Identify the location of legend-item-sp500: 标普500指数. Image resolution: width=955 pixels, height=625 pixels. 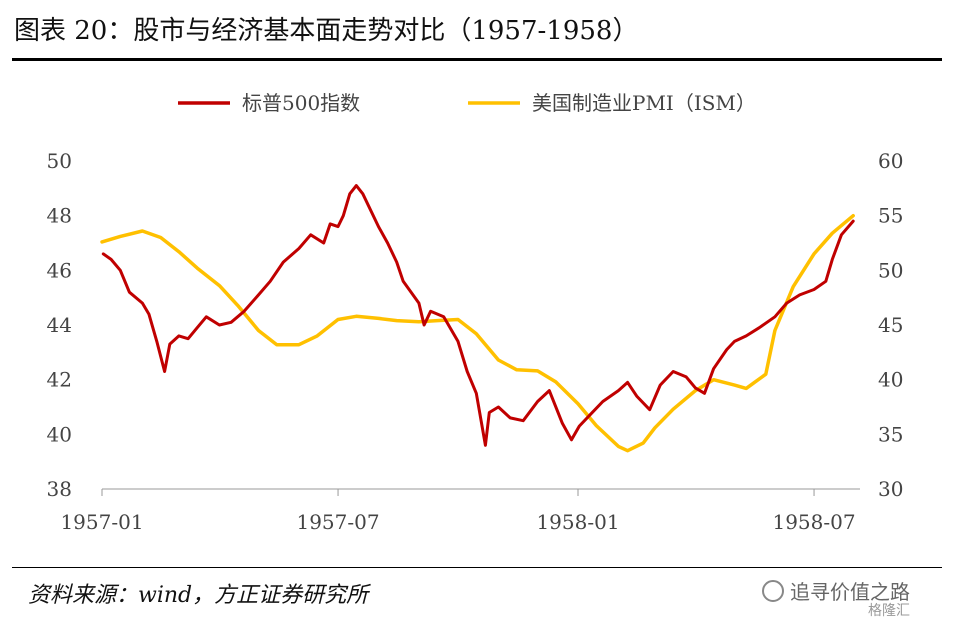
(269, 103).